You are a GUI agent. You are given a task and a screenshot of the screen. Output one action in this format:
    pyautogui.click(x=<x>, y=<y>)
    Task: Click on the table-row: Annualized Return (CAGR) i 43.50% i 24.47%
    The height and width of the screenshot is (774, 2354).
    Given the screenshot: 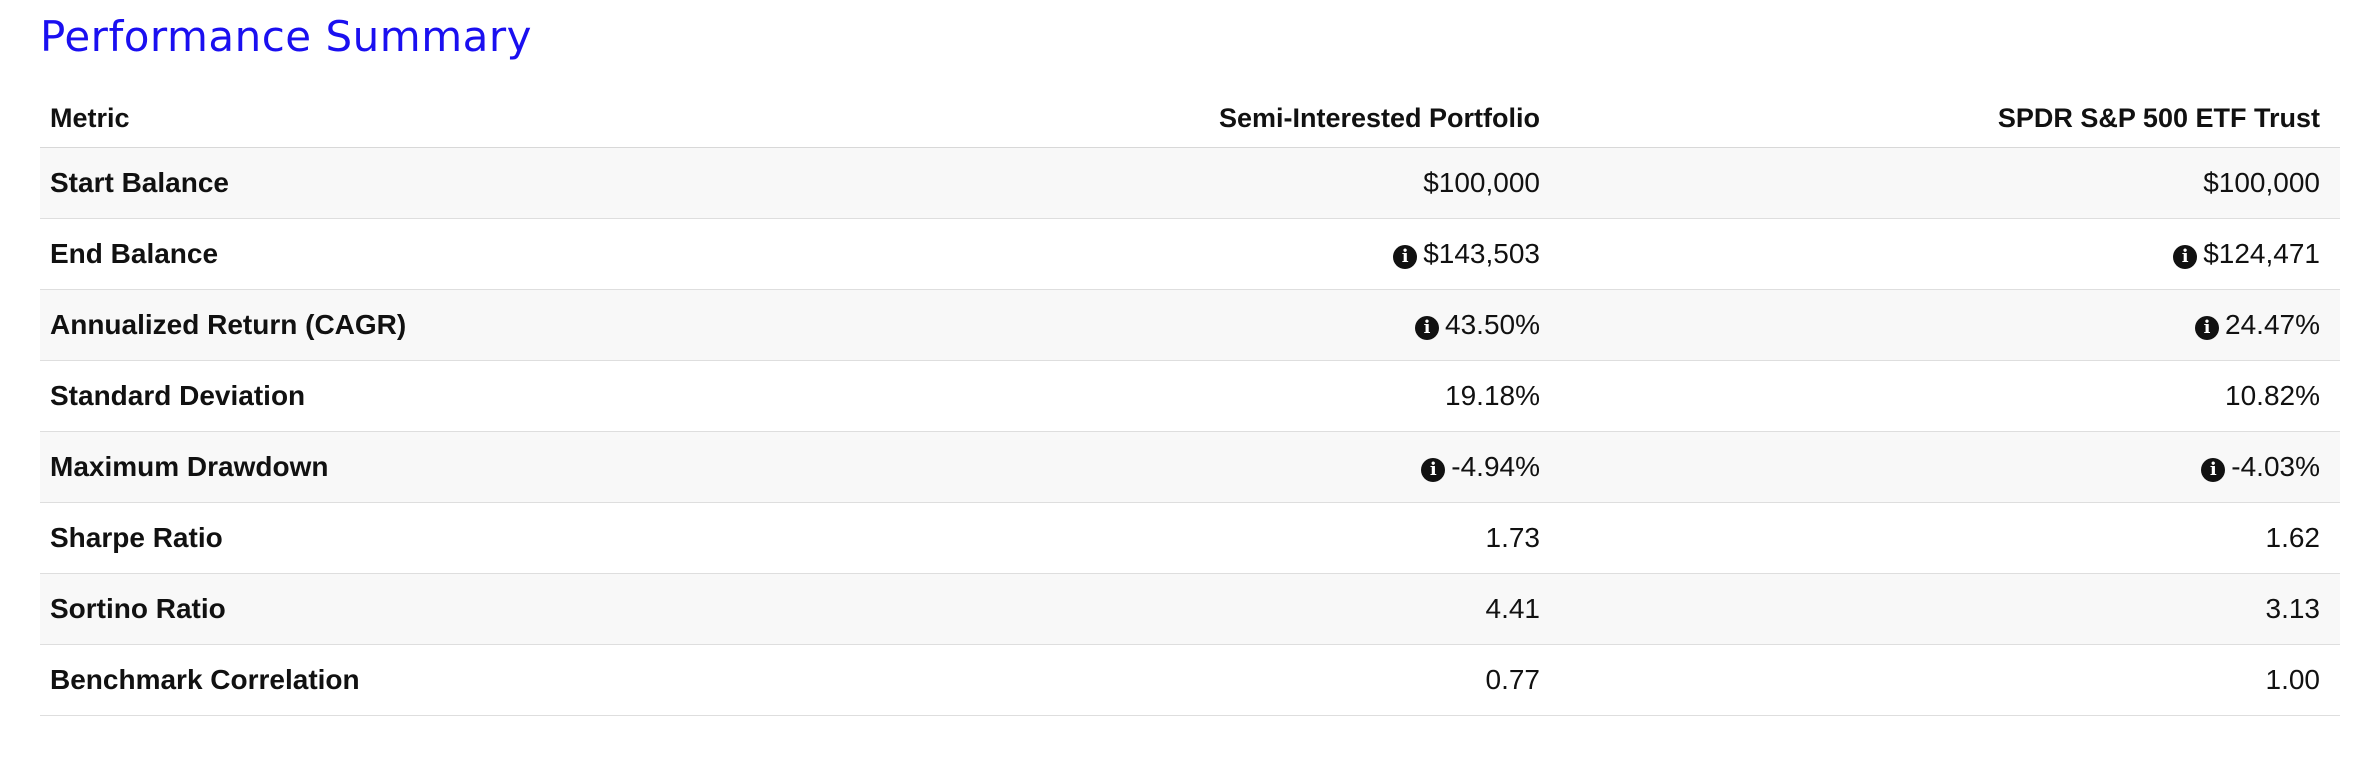 What is the action you would take?
    pyautogui.click(x=1190, y=325)
    